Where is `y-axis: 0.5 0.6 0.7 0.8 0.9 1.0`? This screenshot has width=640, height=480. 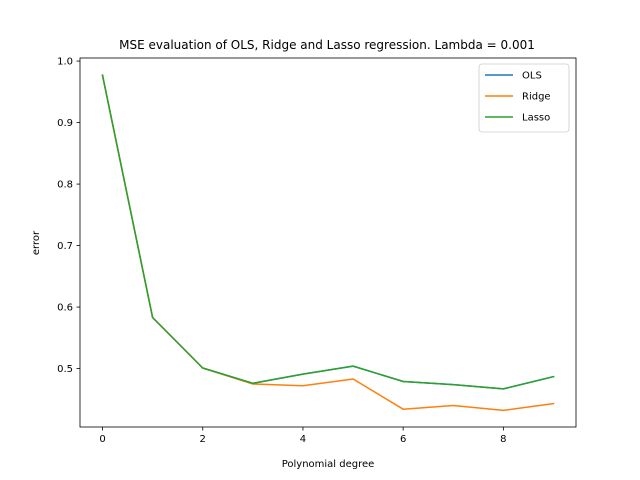 y-axis: 0.5 0.6 0.7 0.8 0.9 1.0 is located at coordinates (68, 216).